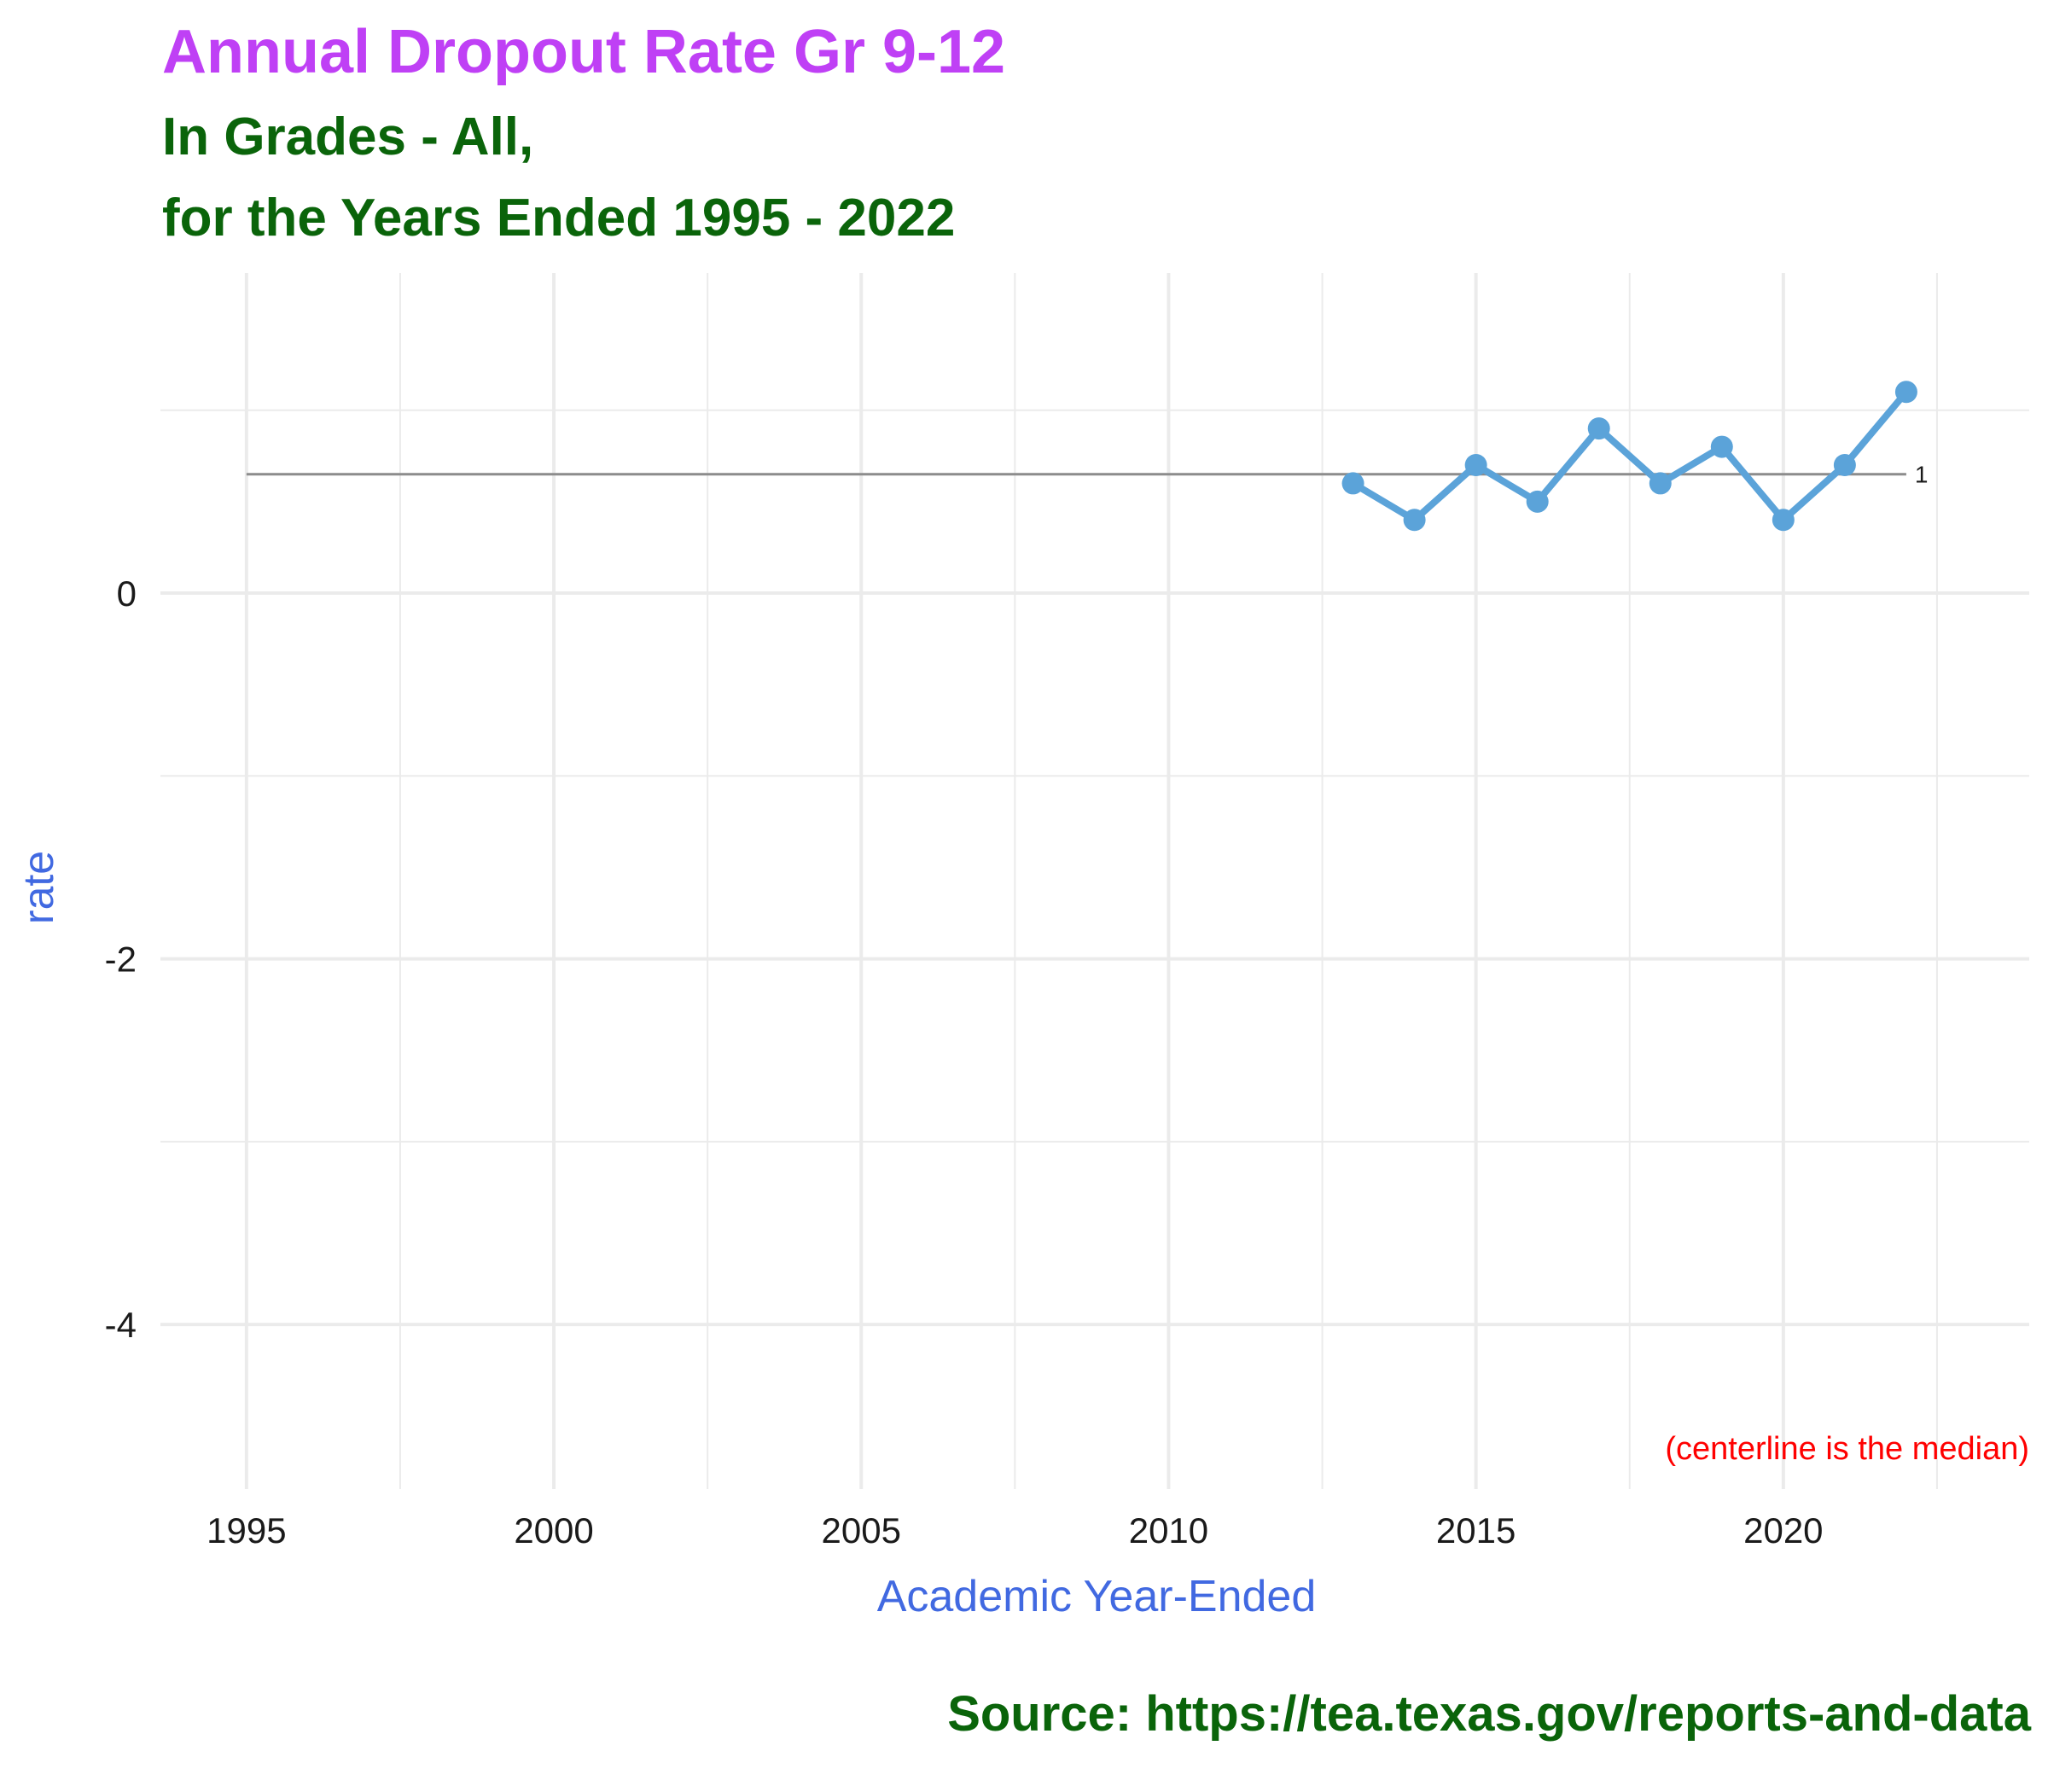  Describe the element at coordinates (553, 1530) in the screenshot. I see `x-tick-label: 2000` at that location.